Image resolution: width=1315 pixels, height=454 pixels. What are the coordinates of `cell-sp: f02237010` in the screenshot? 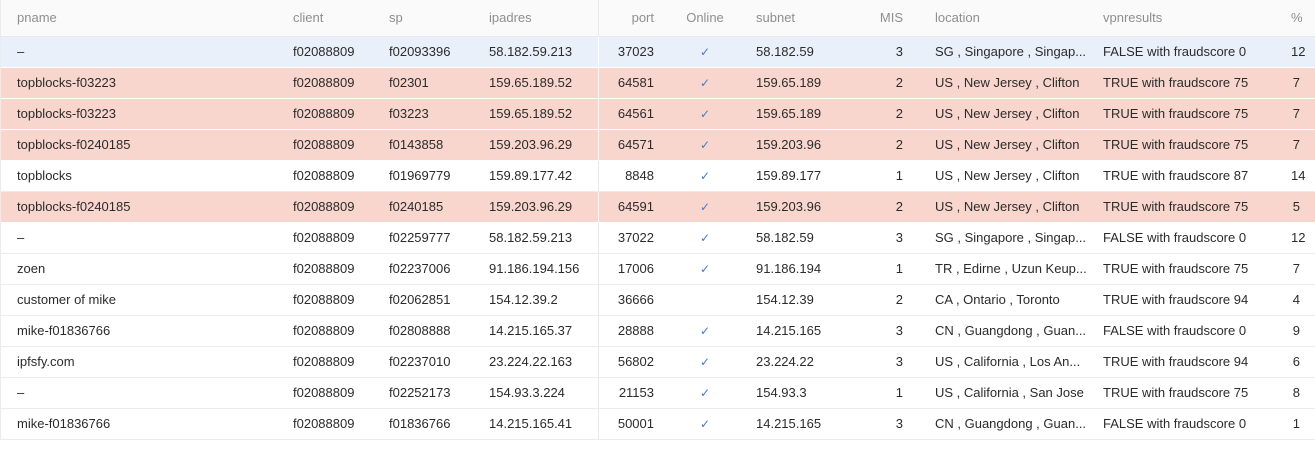 It's located at (423, 362).